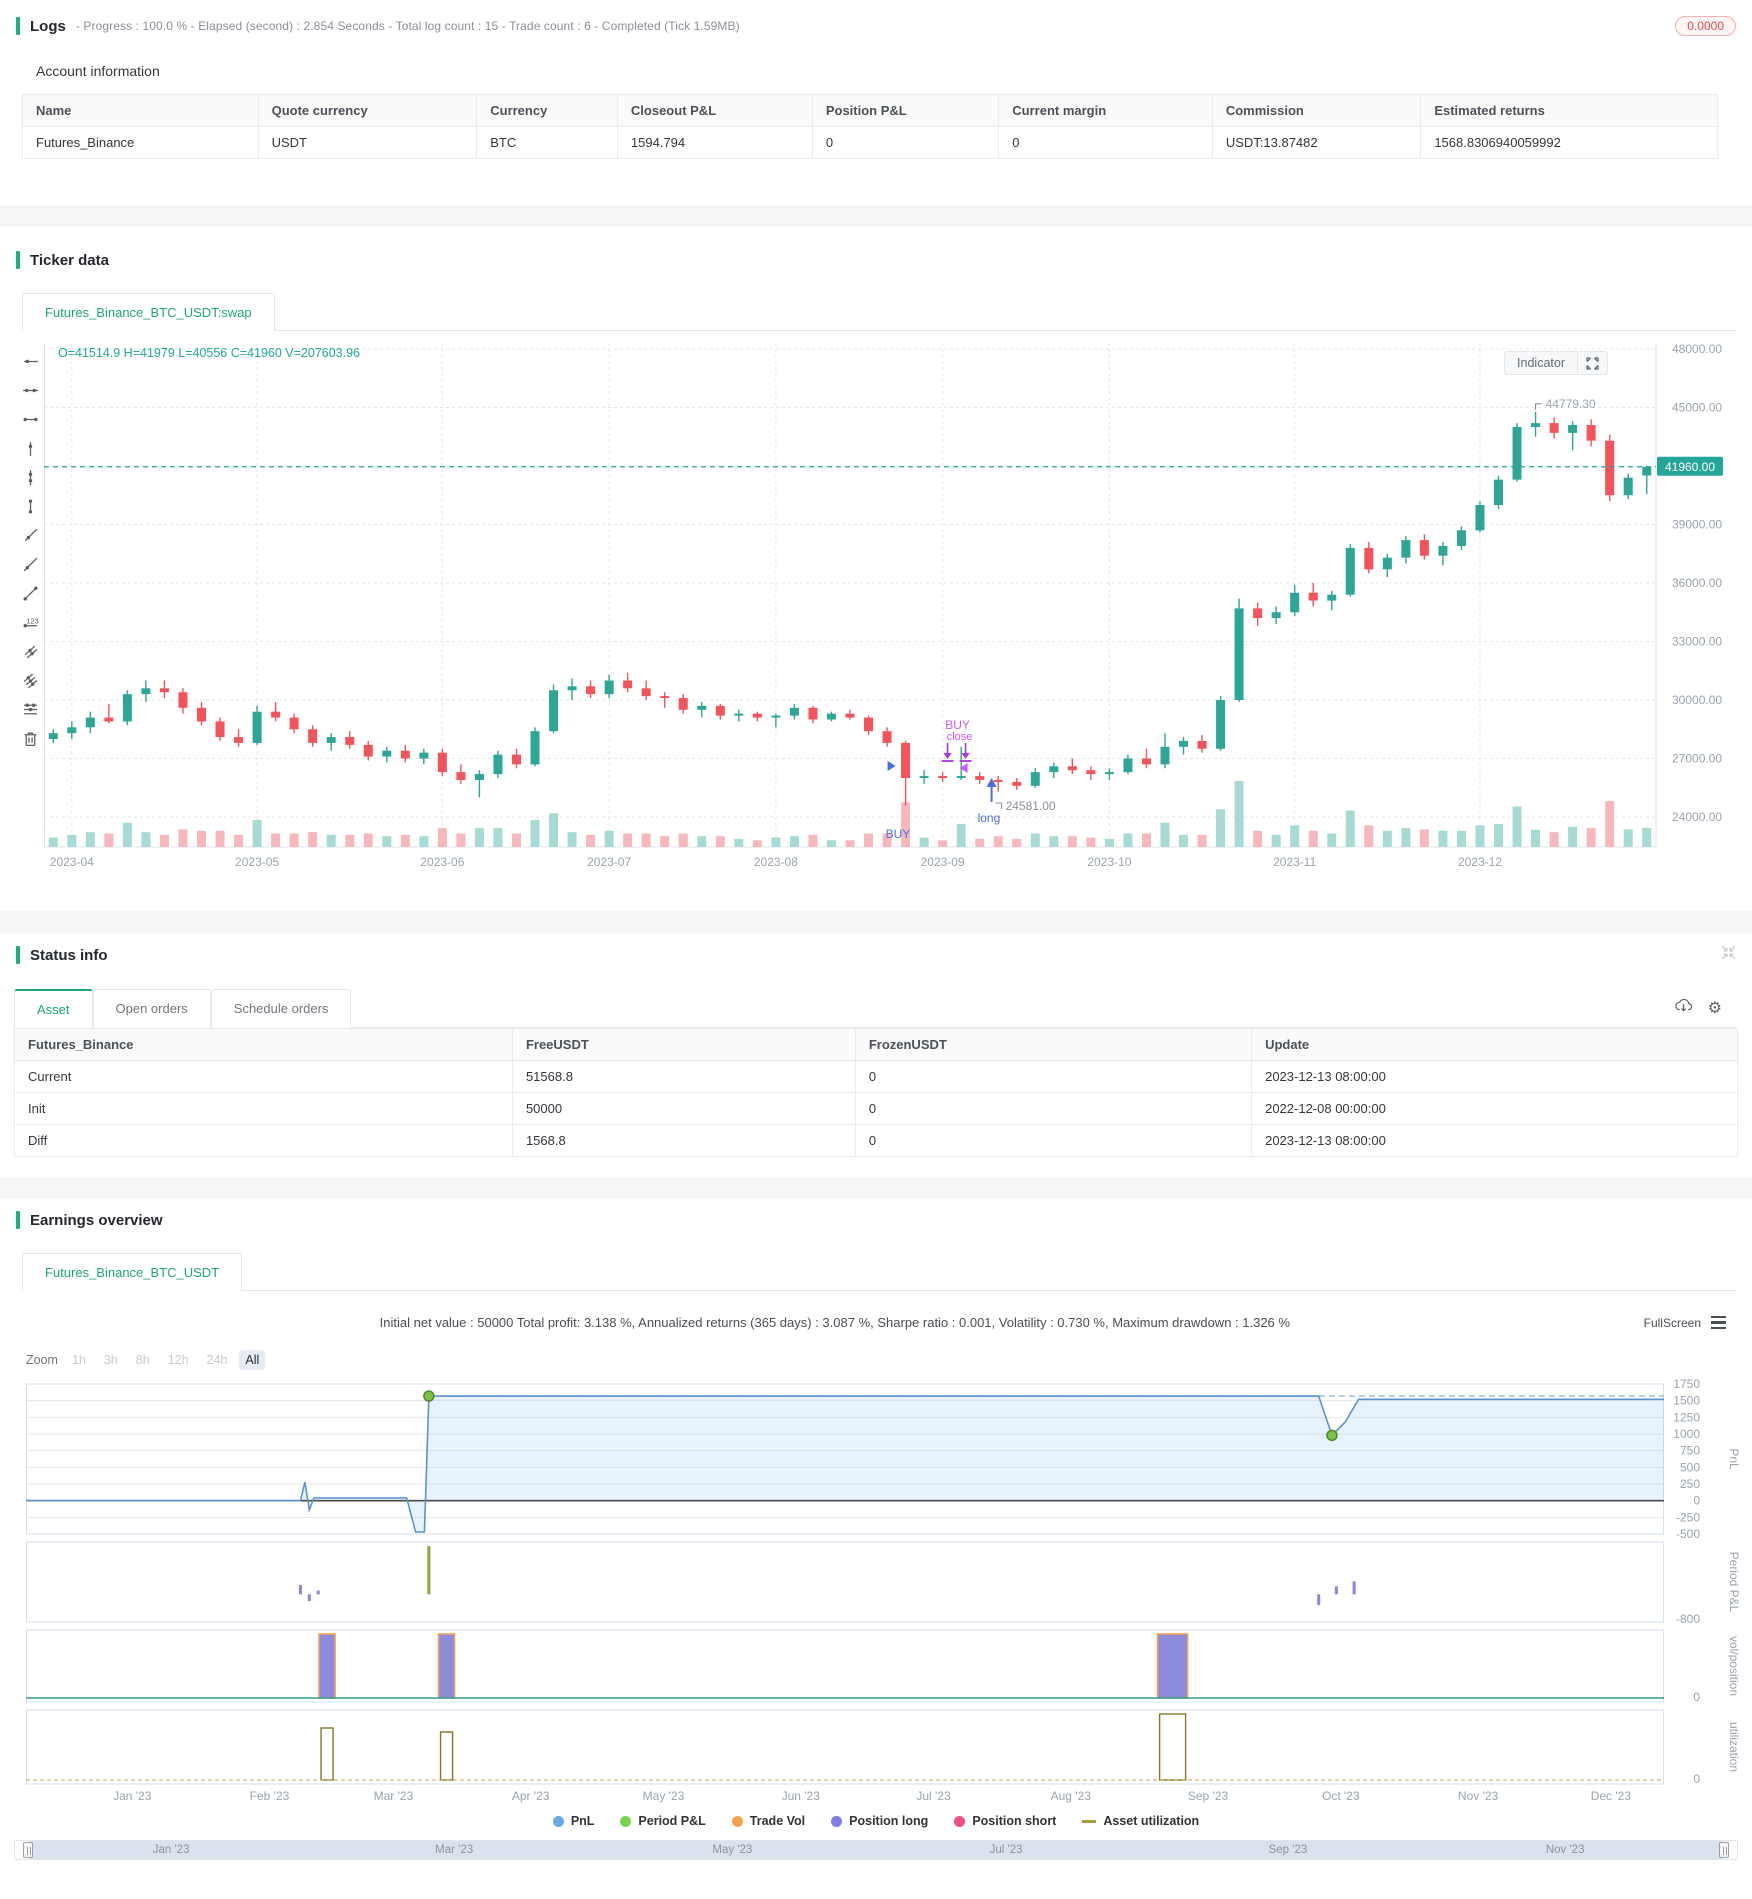 The height and width of the screenshot is (1899, 1752). What do you see at coordinates (48, 26) in the screenshot?
I see `logs-title: Logs` at bounding box center [48, 26].